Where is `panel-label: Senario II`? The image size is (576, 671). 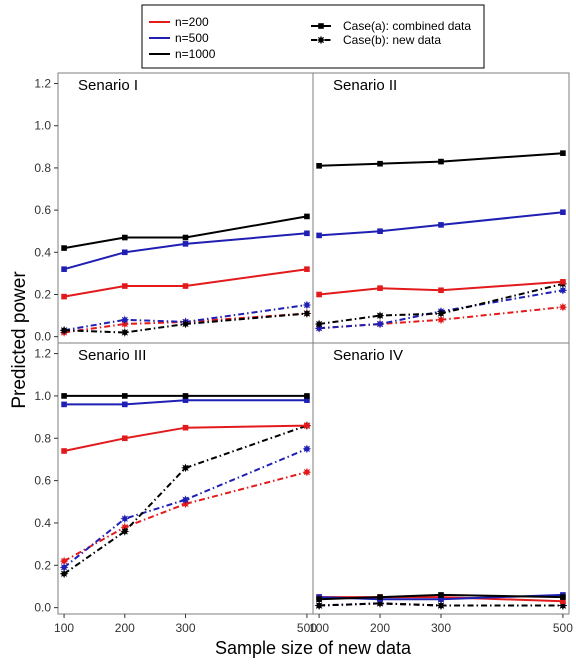
panel-label: Senario II is located at coordinates (365, 85).